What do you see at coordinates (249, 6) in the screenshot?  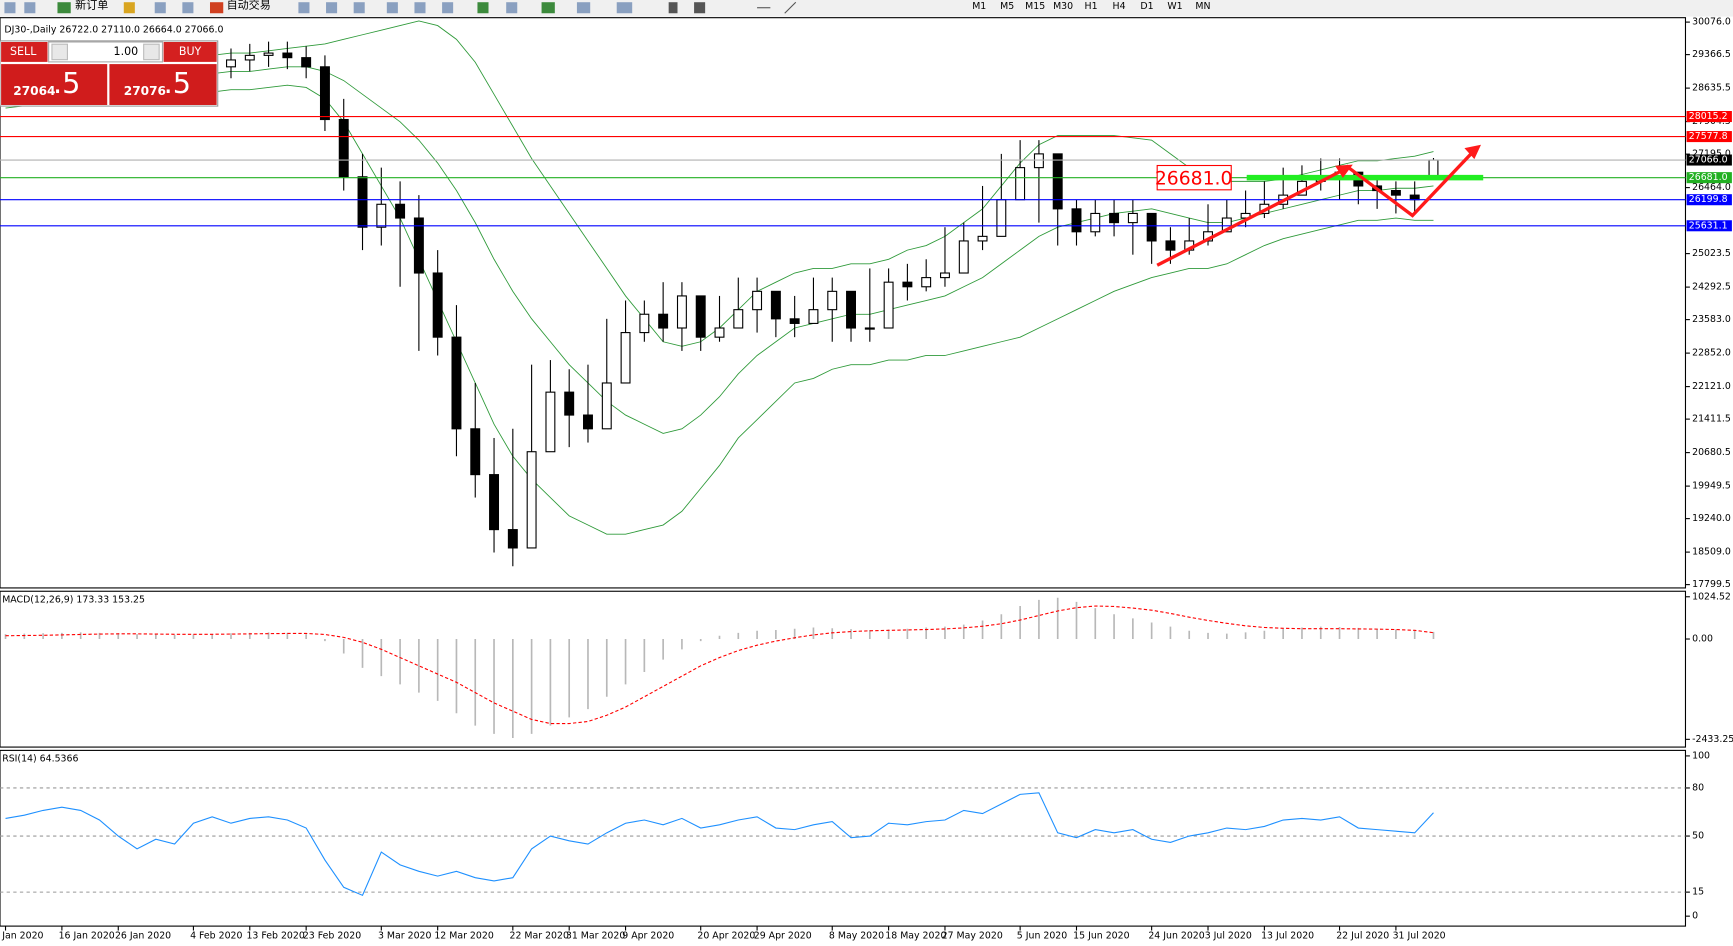 I see `auto-trading-button: 自动交易` at bounding box center [249, 6].